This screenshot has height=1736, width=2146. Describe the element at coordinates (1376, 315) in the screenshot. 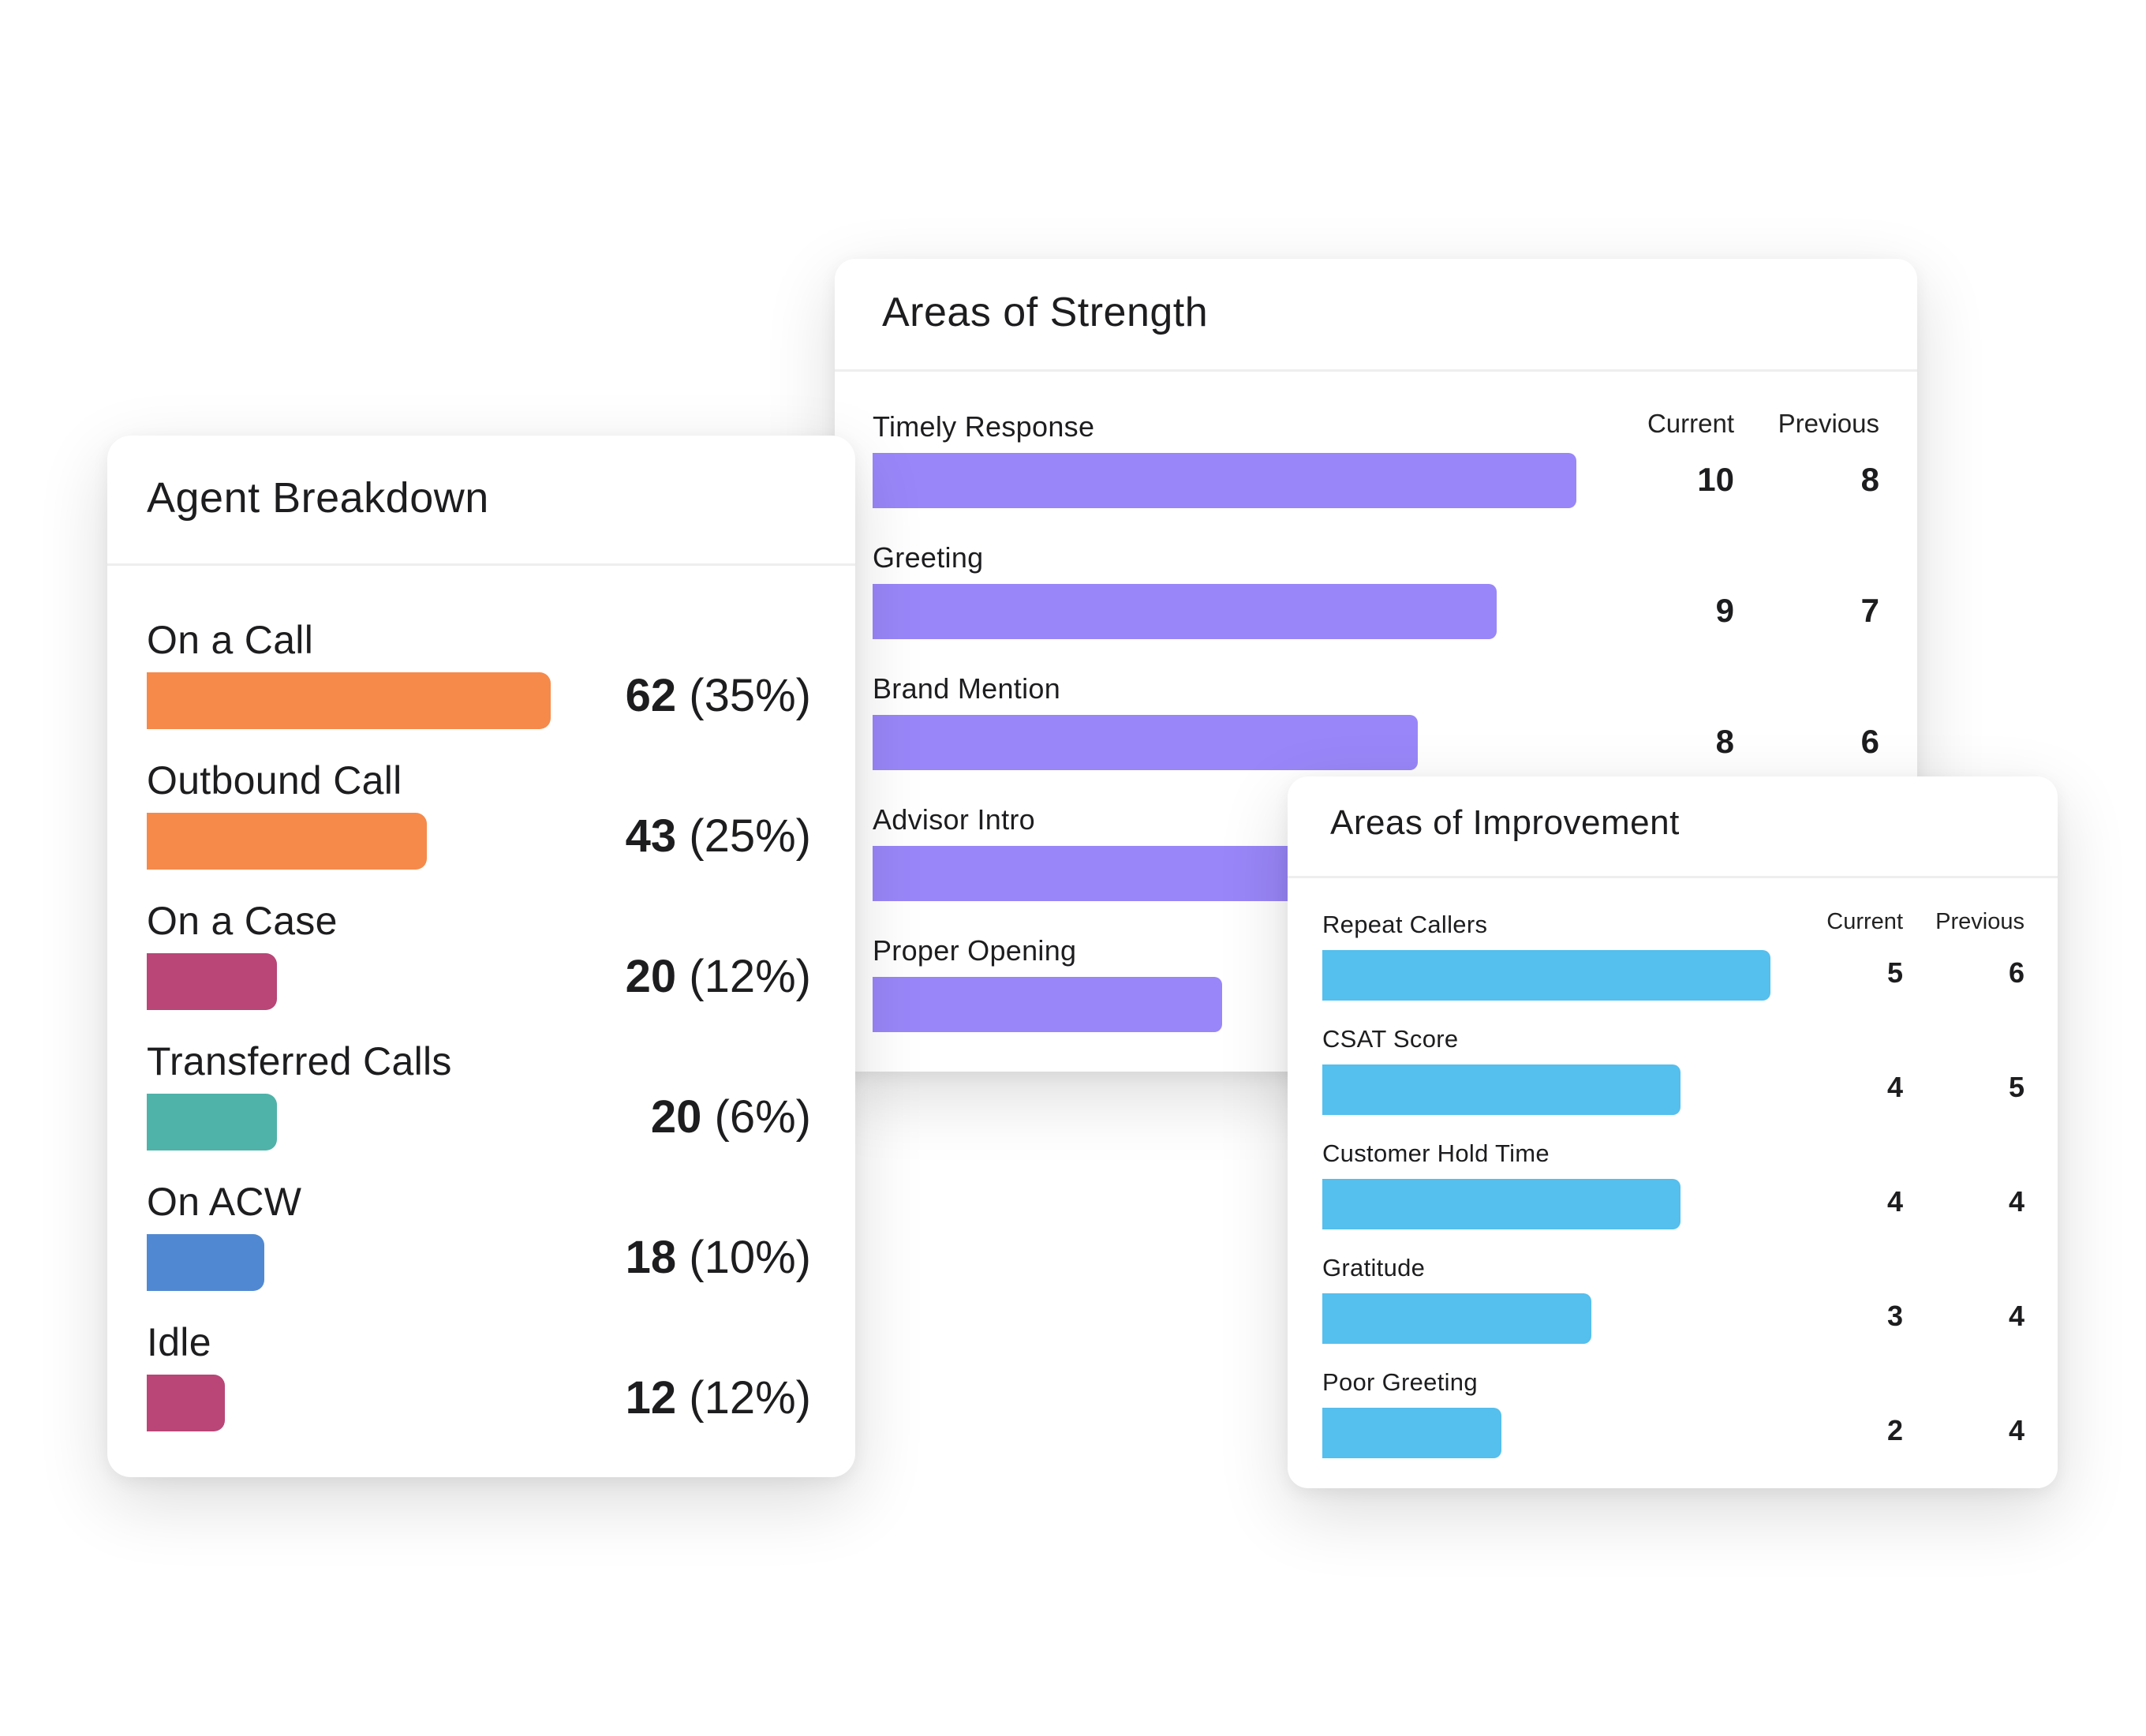

I see `strength-card-header: Areas of Strength` at that location.